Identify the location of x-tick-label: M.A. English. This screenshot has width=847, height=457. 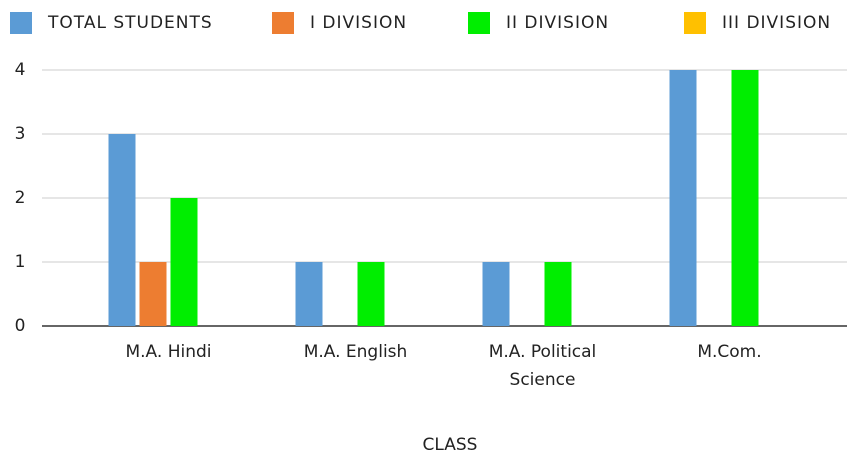
(355, 352).